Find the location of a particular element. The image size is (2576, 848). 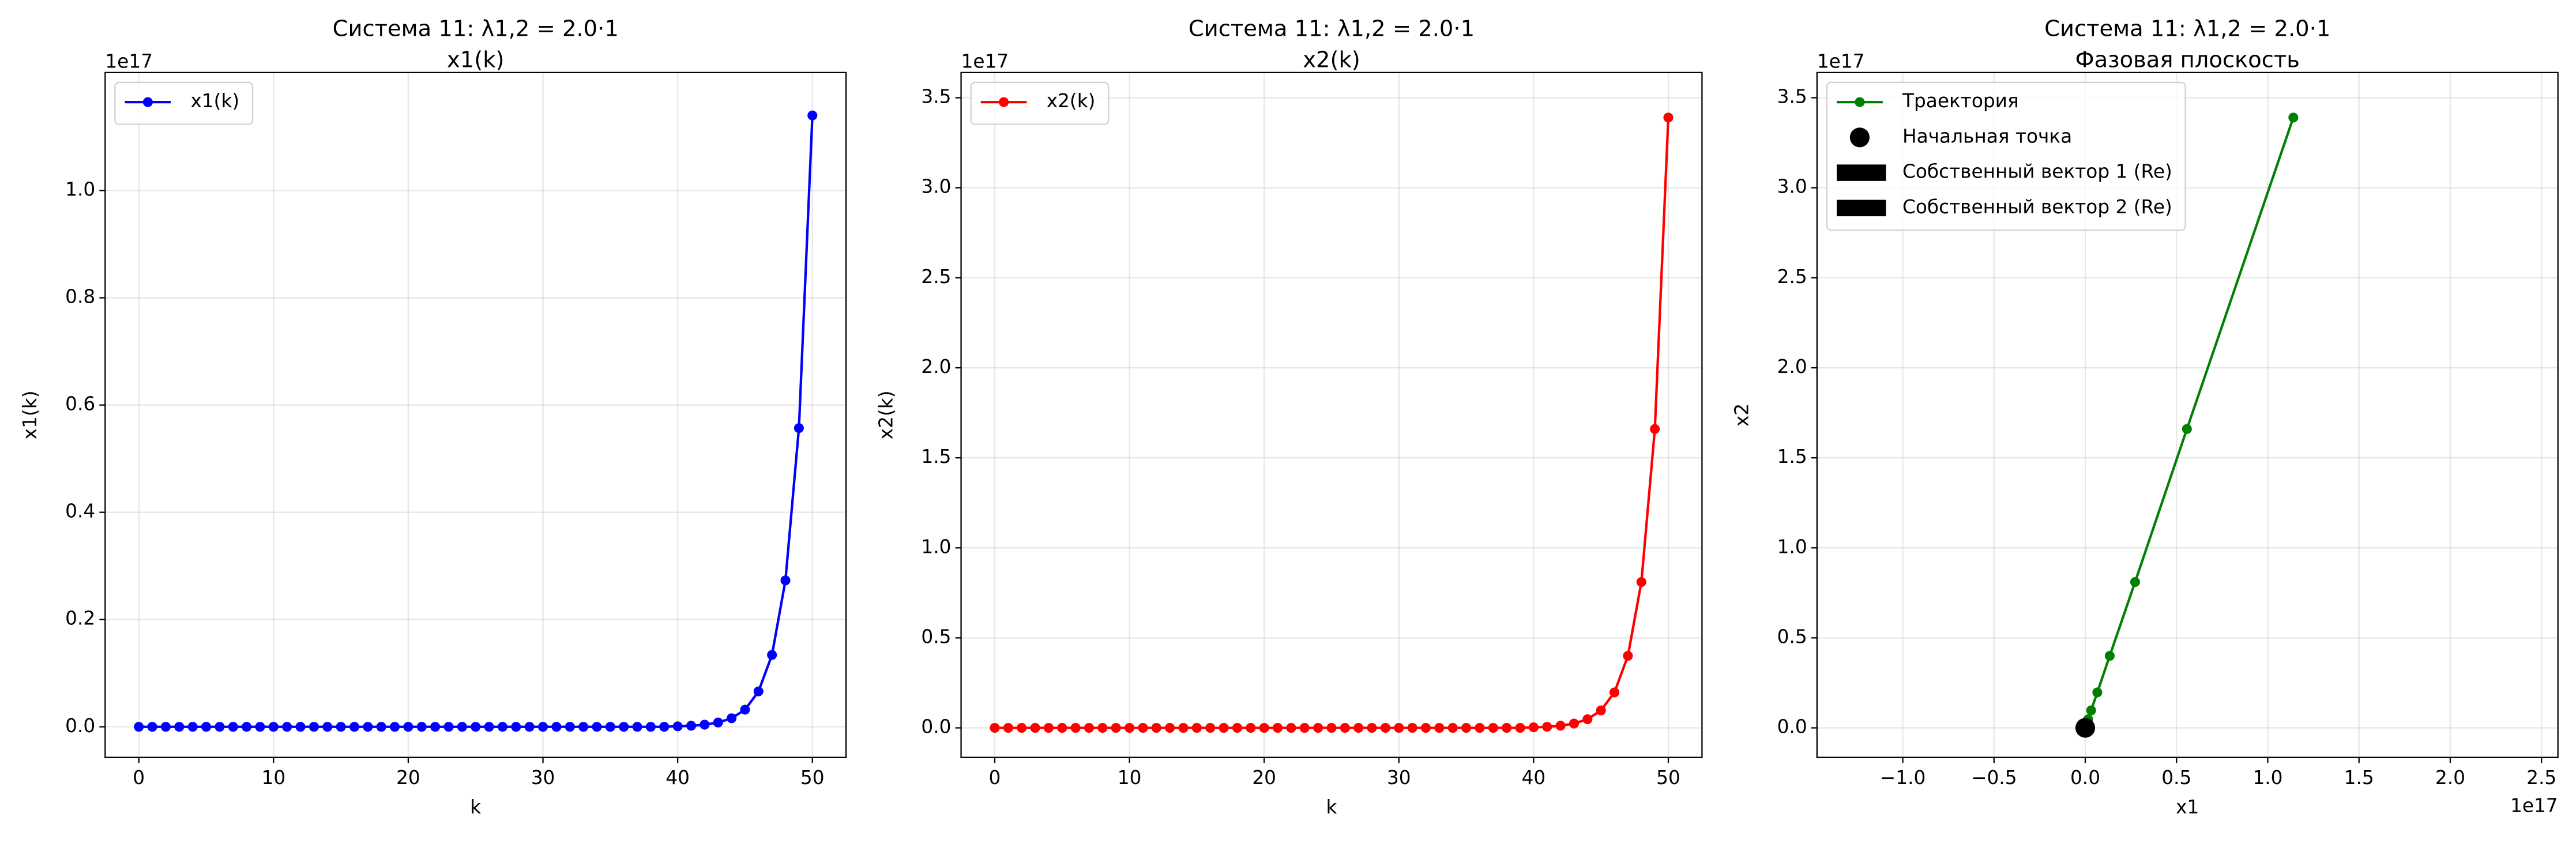

x-tick-label: 0.0 is located at coordinates (2085, 778).